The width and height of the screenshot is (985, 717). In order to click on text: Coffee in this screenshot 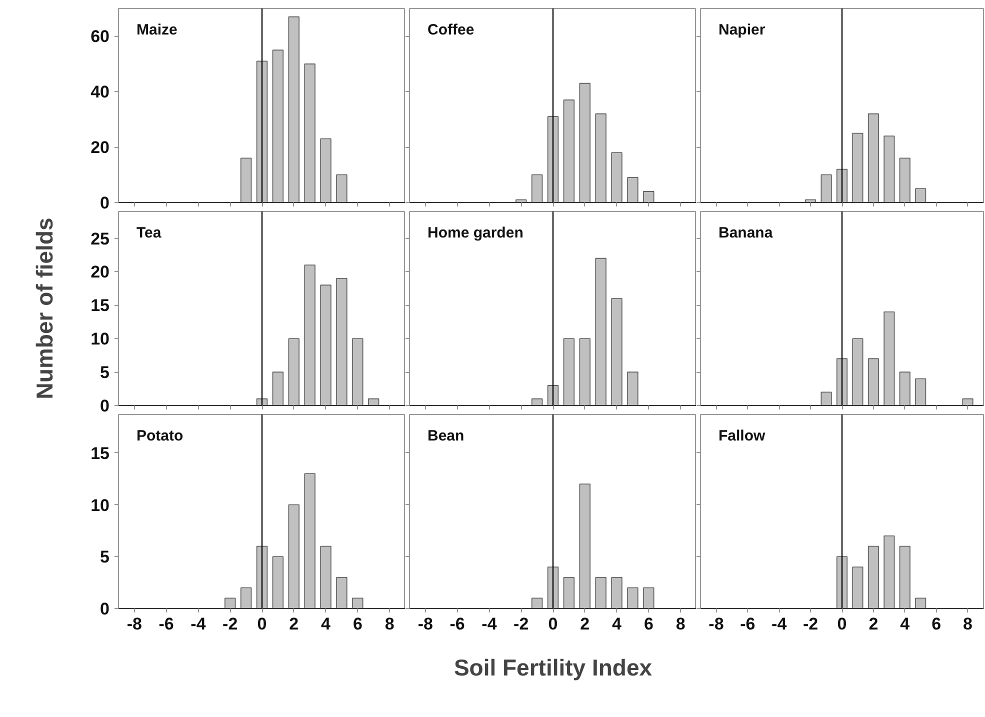, I will do `click(451, 30)`.